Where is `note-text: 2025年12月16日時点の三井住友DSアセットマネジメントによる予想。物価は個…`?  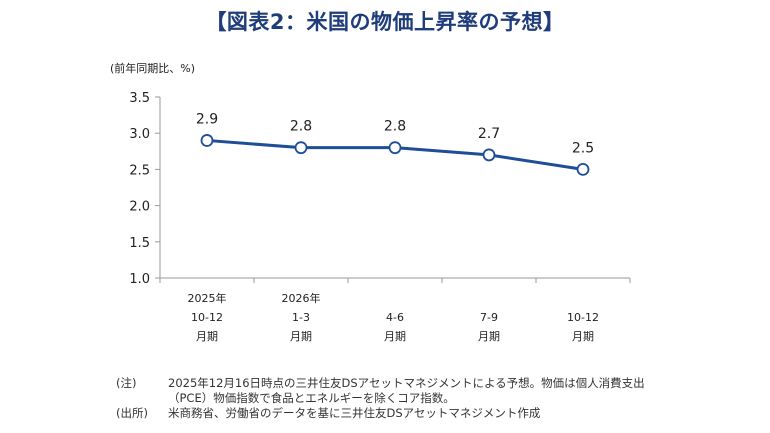
note-text: 2025年12月16日時点の三井住友DSアセットマネジメントによる予想。物価は個… is located at coordinates (406, 390).